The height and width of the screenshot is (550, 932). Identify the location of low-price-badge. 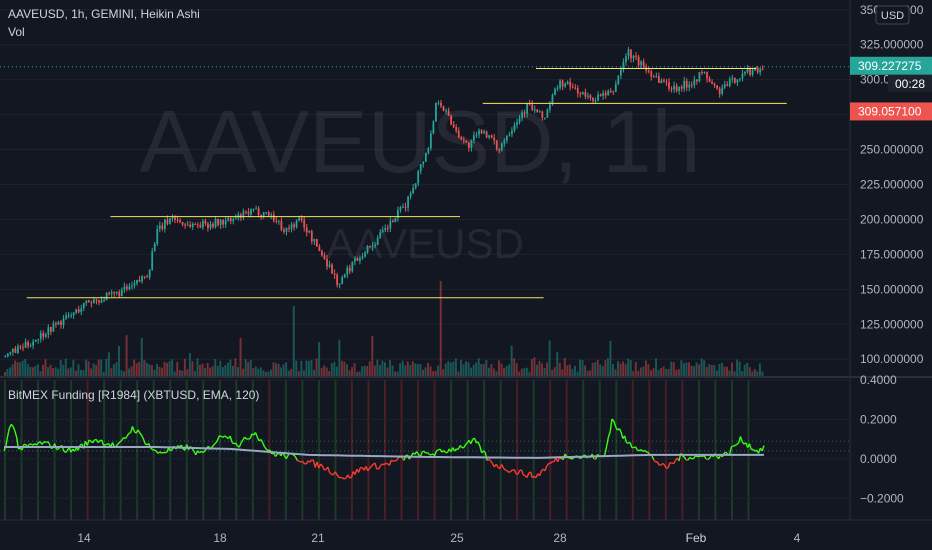
(891, 111).